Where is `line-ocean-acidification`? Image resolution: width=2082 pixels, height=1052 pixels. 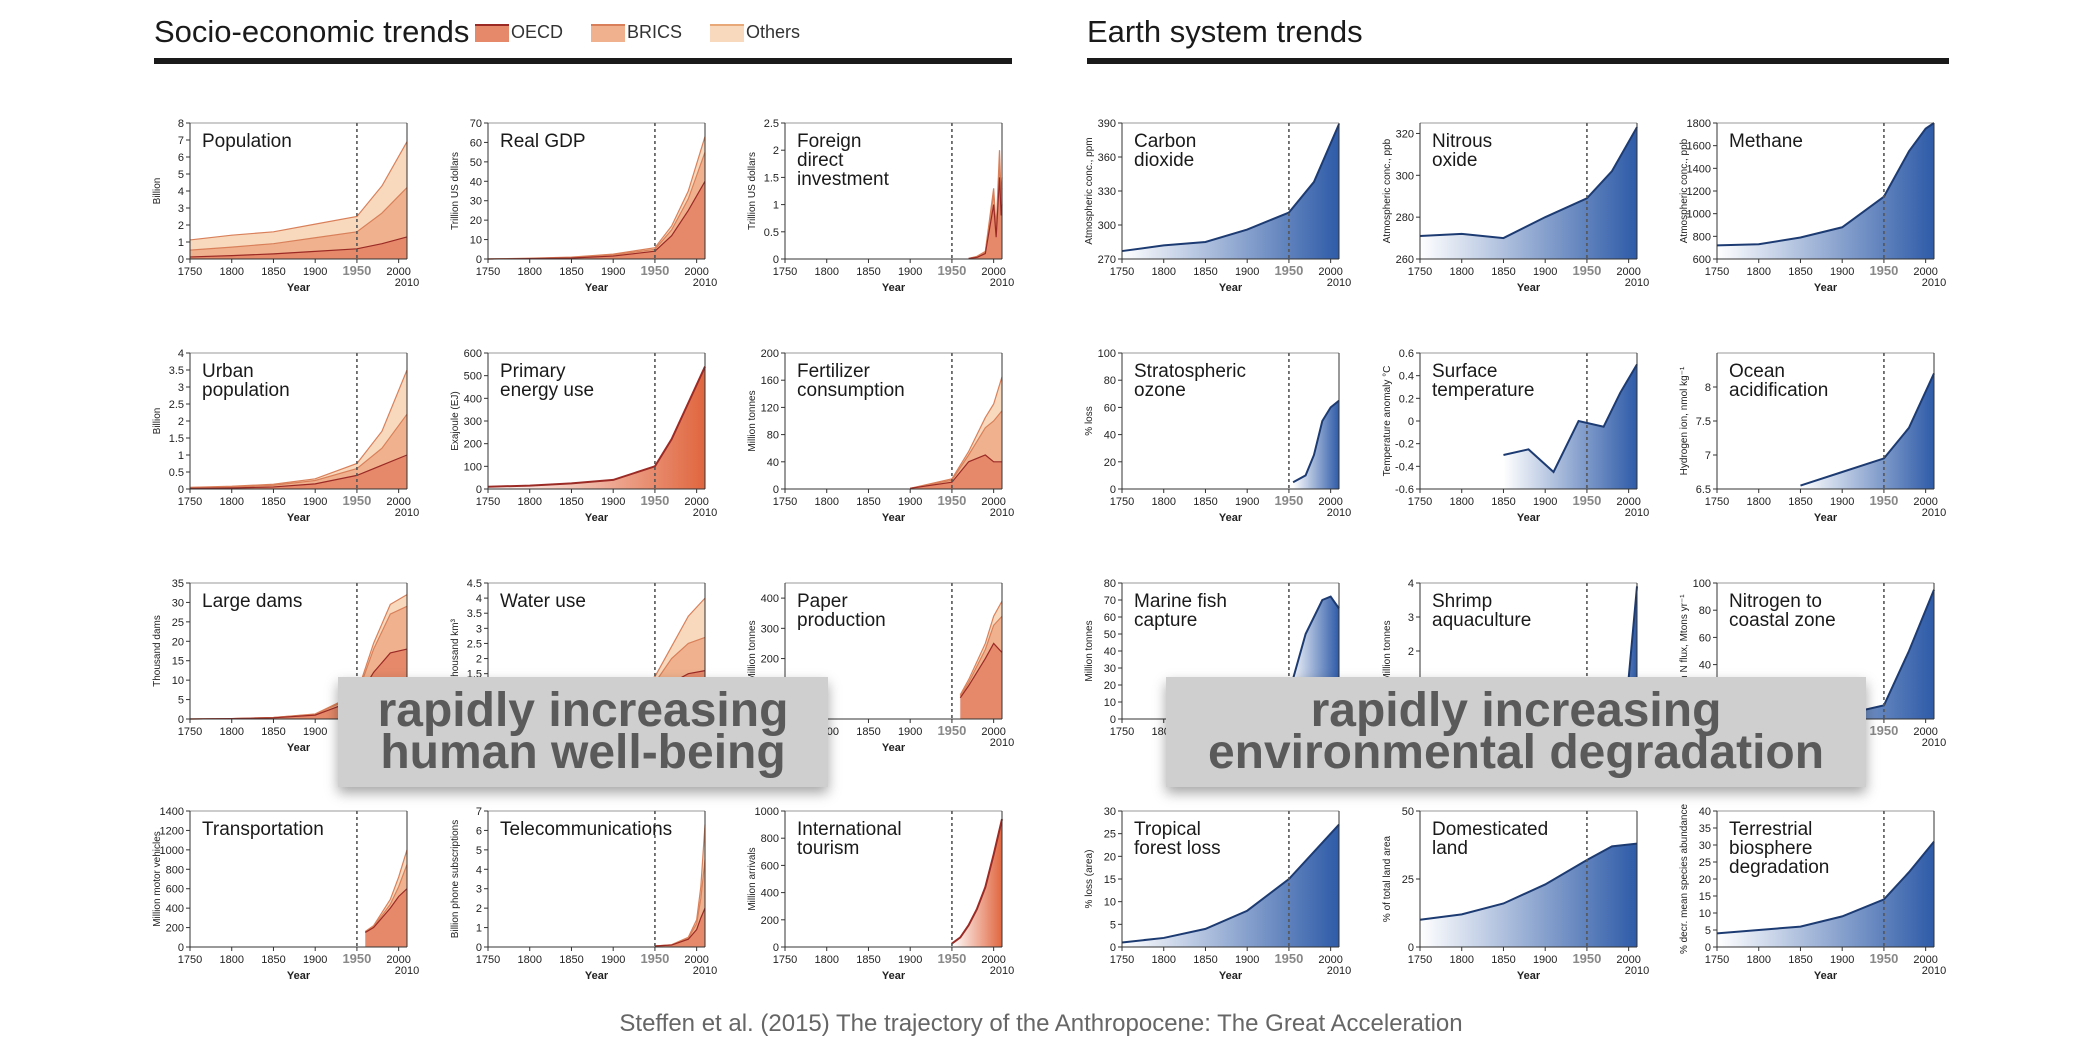 line-ocean-acidification is located at coordinates (1867, 429).